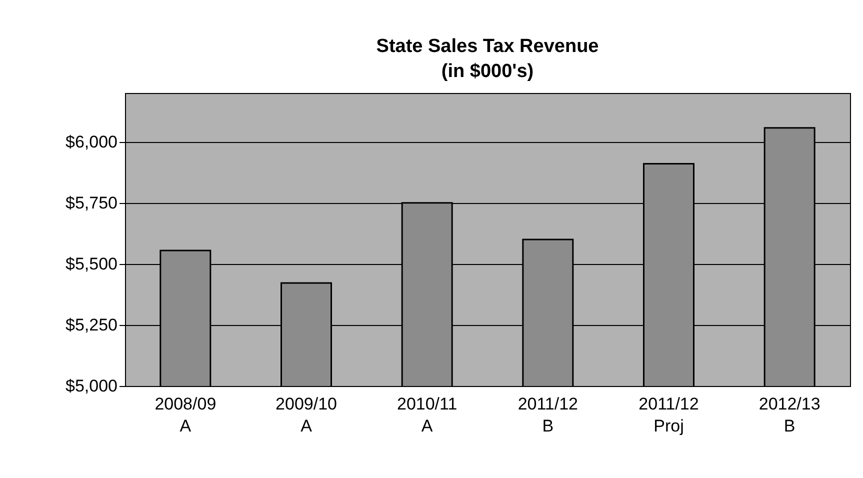  What do you see at coordinates (92, 202) in the screenshot?
I see `y-tick-label: $5,750` at bounding box center [92, 202].